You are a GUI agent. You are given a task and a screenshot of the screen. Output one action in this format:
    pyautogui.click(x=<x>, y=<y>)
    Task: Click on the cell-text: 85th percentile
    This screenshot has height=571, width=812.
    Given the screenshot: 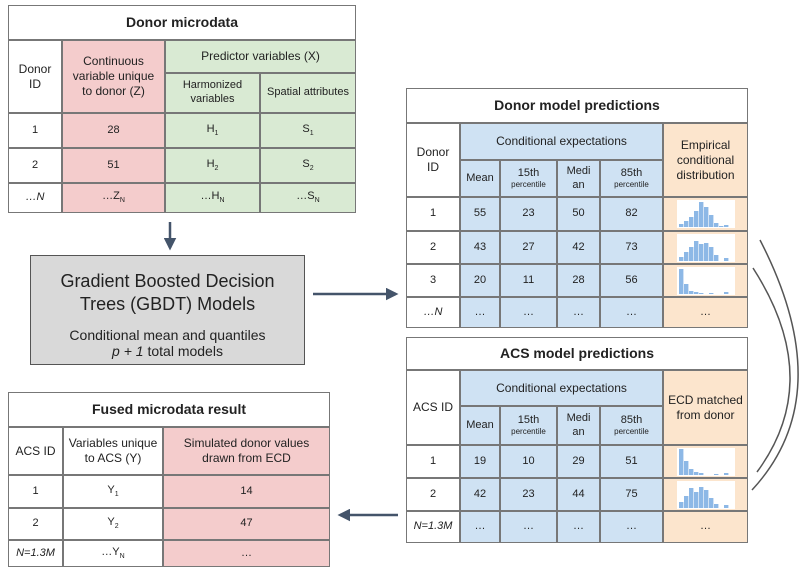 What is the action you would take?
    pyautogui.click(x=631, y=426)
    